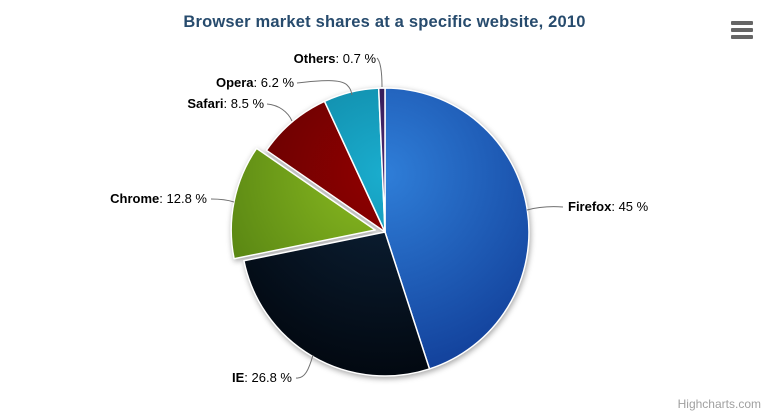 This screenshot has height=416, width=769. What do you see at coordinates (545, 208) in the screenshot?
I see `label-connector-firefox` at bounding box center [545, 208].